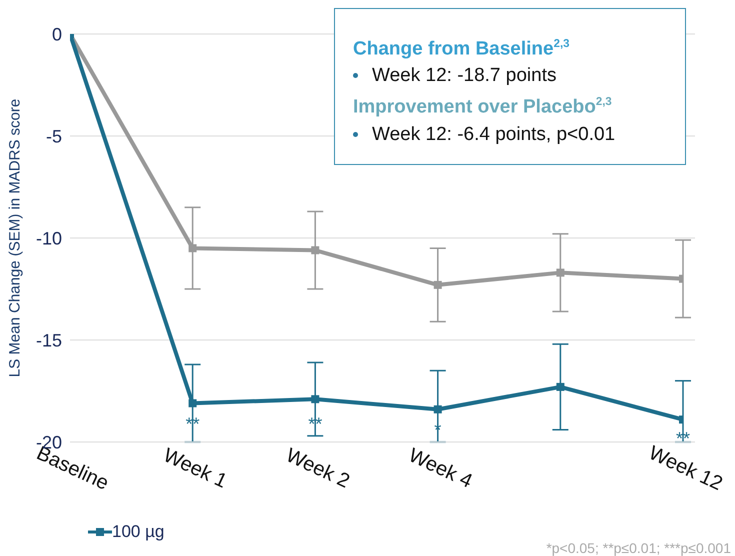  I want to click on y-tick-label: -10, so click(49, 238).